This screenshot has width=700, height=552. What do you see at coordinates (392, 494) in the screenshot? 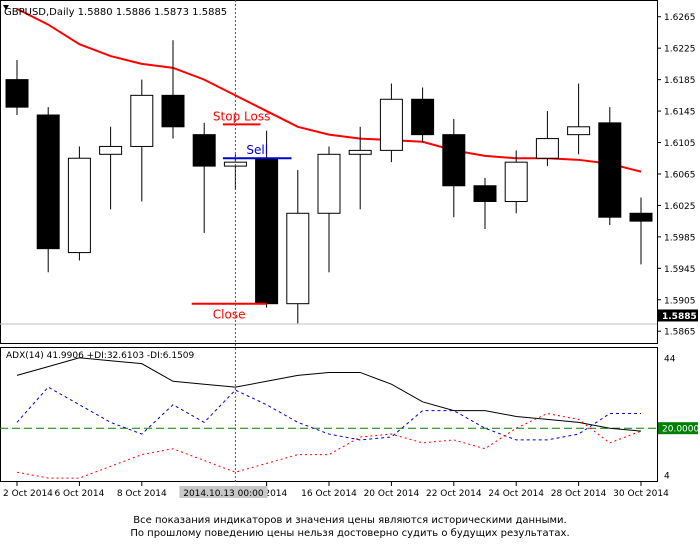
I see `time-tick-label: 20 Oct 2014` at bounding box center [392, 494].